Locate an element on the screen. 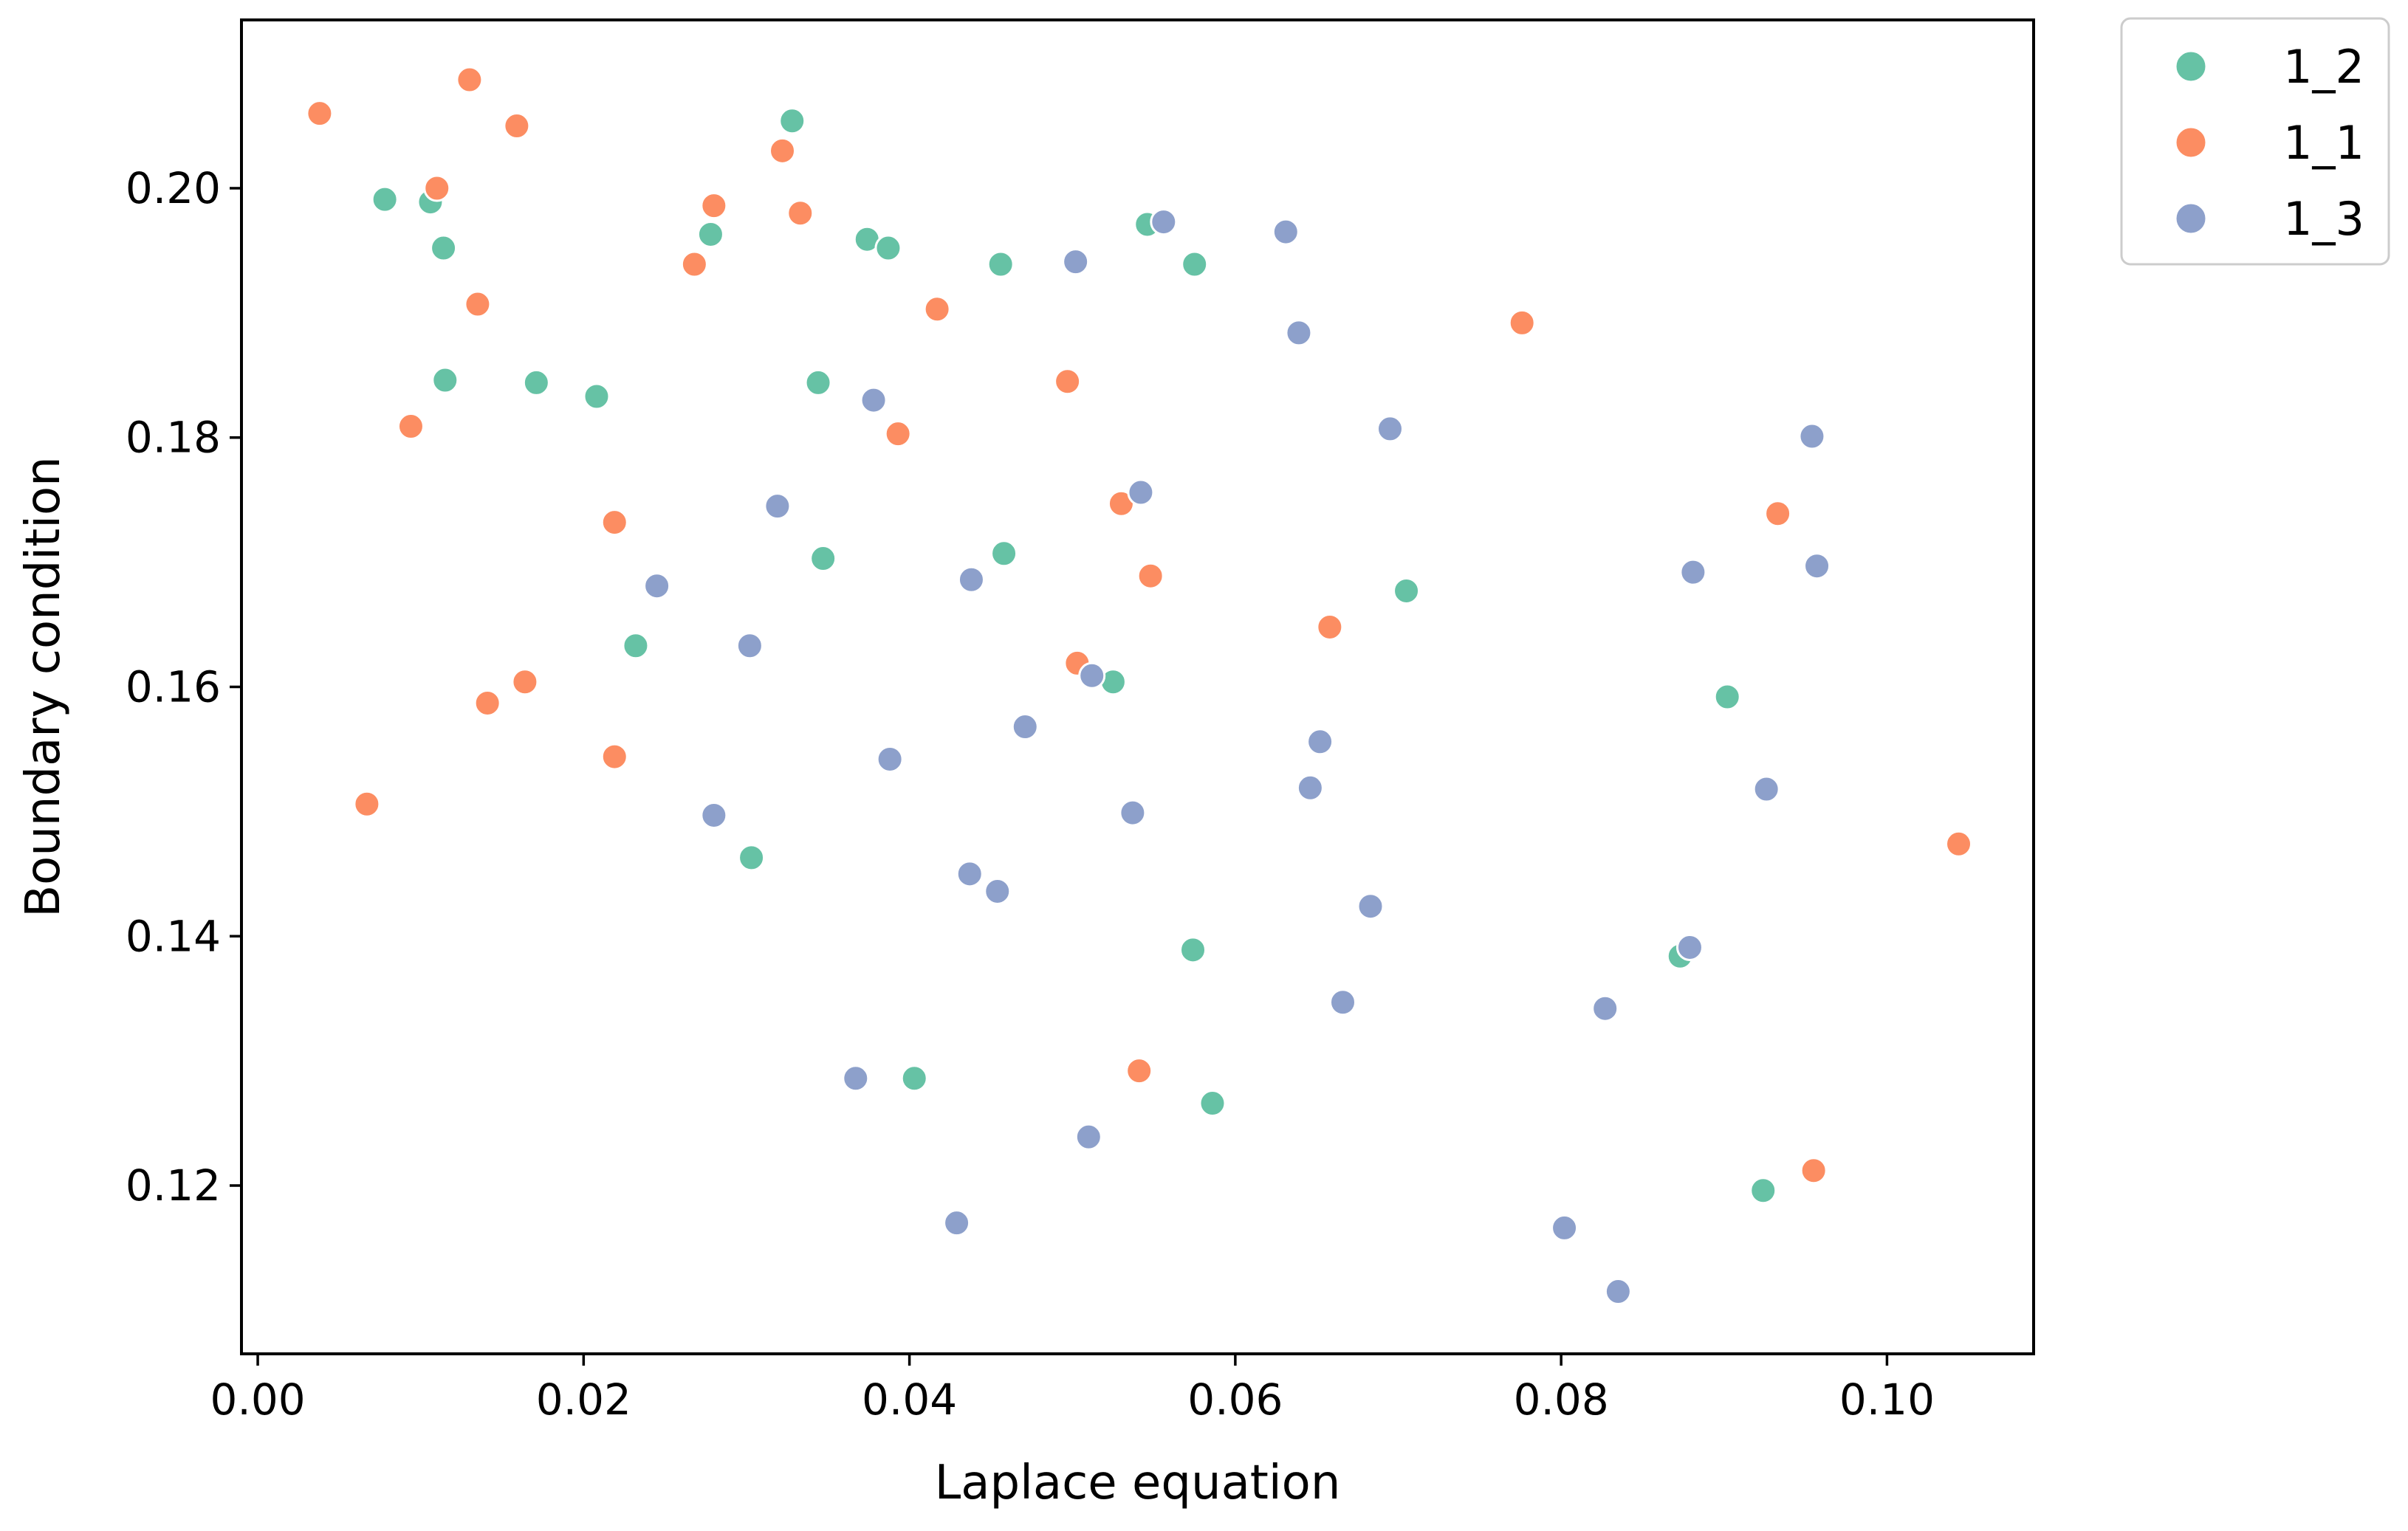  y-tick-label: 0.14 is located at coordinates (173, 936).